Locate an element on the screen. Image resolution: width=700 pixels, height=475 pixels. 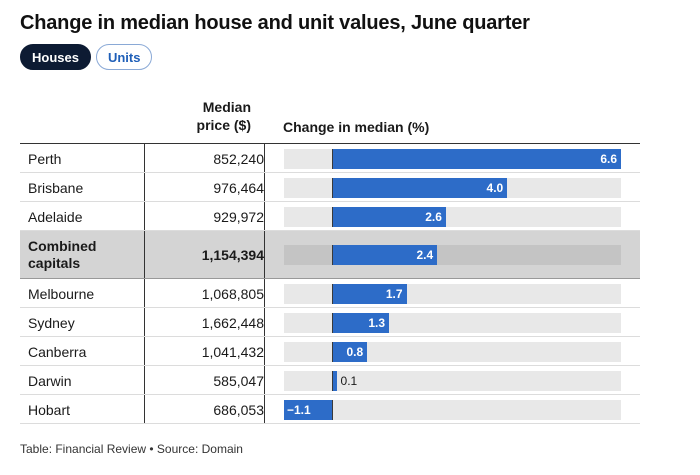
price-column-header: Median price ($) is located at coordinates (200, 116).